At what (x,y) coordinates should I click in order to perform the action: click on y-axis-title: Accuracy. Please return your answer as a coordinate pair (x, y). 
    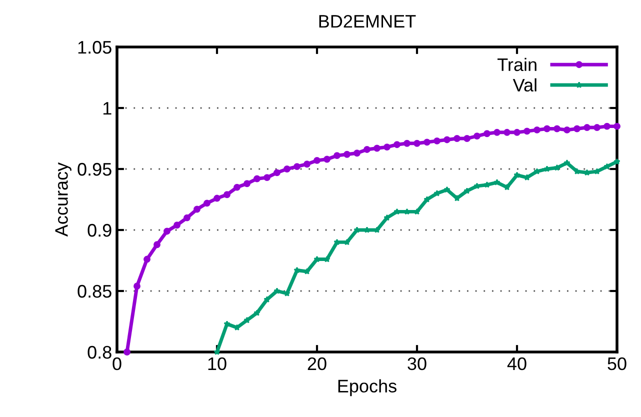
    Looking at the image, I should click on (63, 199).